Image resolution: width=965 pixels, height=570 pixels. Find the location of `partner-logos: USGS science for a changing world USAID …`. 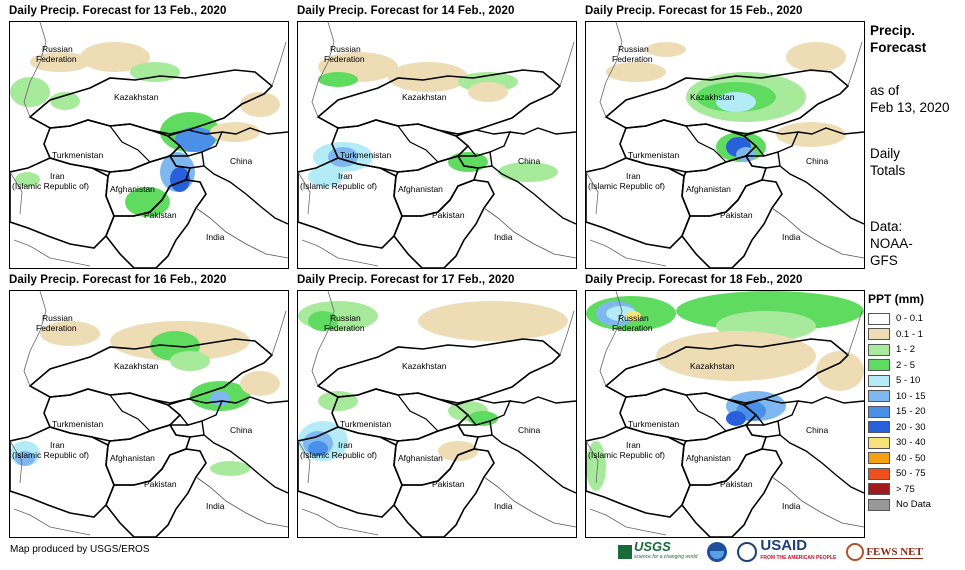

partner-logos: USGS science for a changing world USAID … is located at coordinates (775, 552).